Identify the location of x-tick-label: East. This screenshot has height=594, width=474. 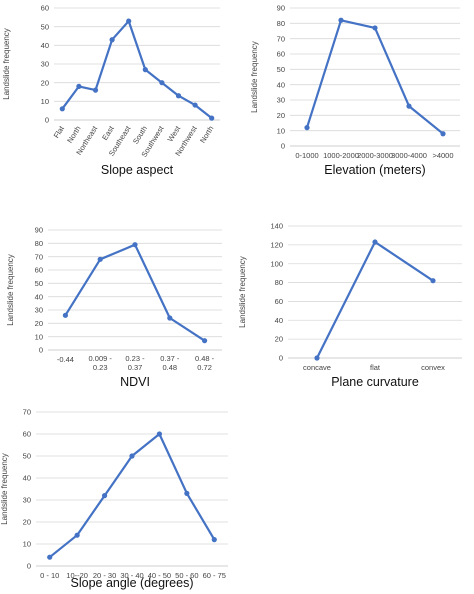
(108, 133).